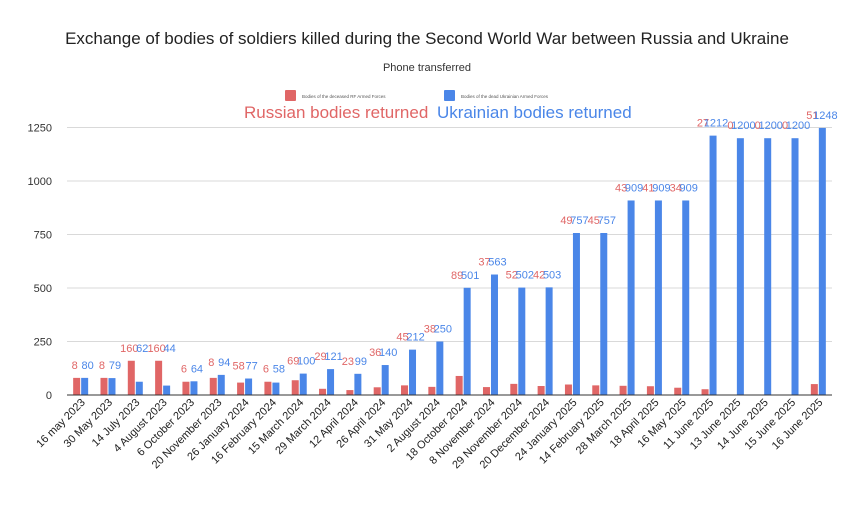  I want to click on data-label-russia: 34, so click(676, 188).